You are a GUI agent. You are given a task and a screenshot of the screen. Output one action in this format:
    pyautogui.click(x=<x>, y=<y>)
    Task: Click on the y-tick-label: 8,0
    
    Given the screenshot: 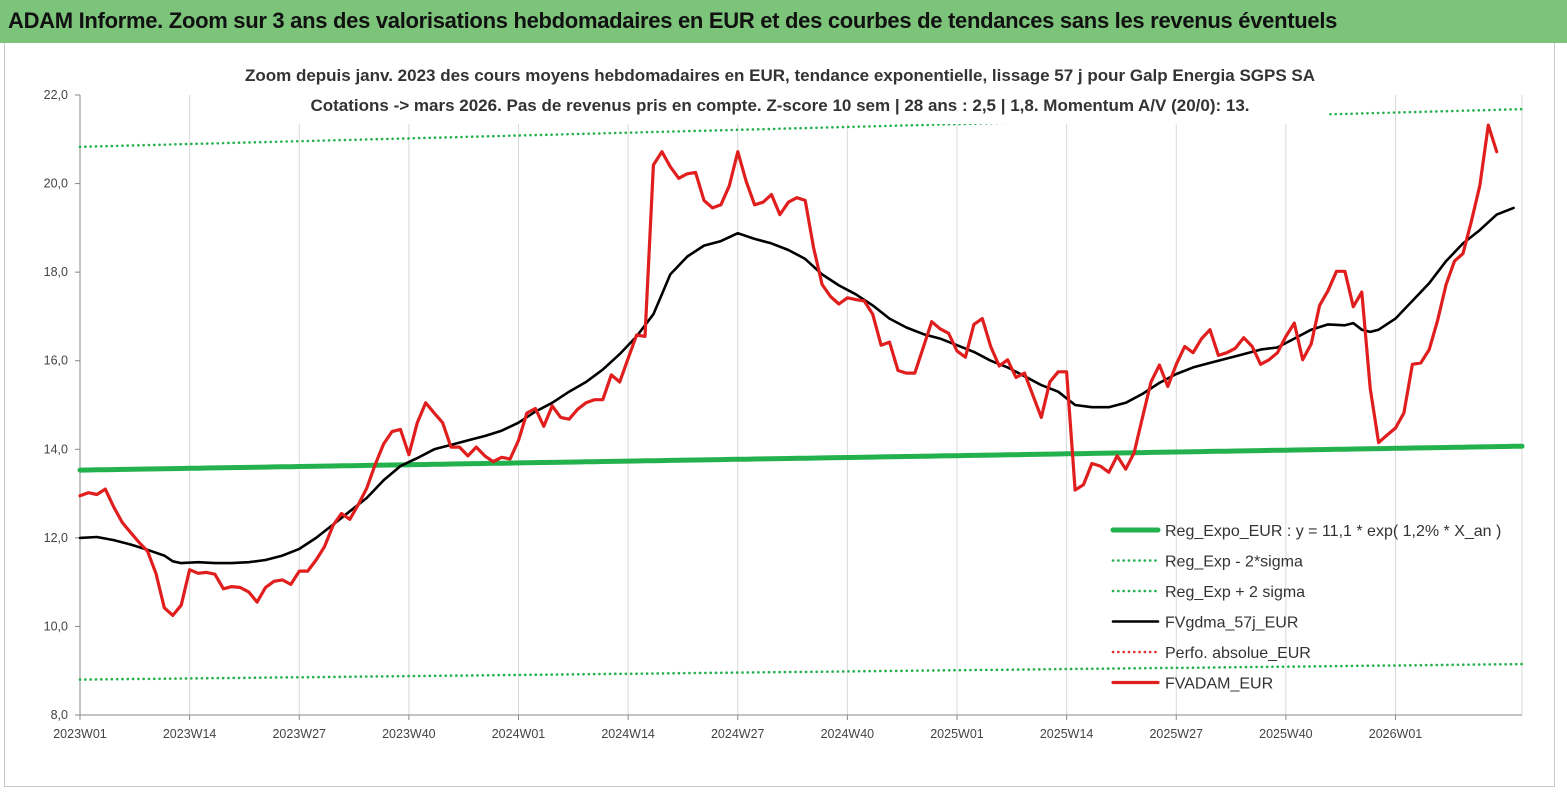 What is the action you would take?
    pyautogui.click(x=59, y=715)
    